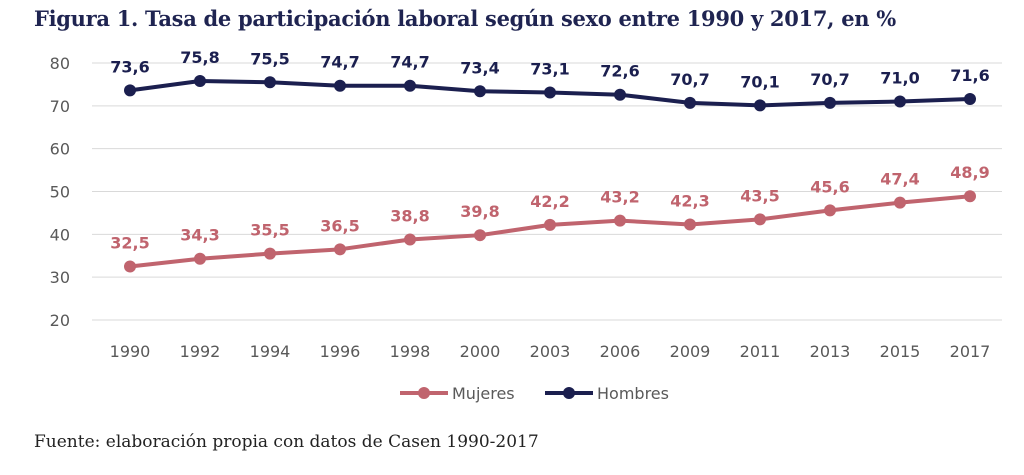 This screenshot has width=1024, height=475. What do you see at coordinates (759, 195) in the screenshot?
I see `mujeres-data-label: 43,5` at bounding box center [759, 195].